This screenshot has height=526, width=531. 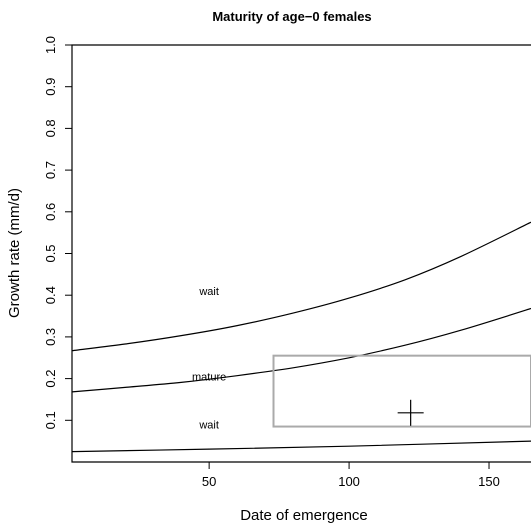 What do you see at coordinates (50, 379) in the screenshot?
I see `y-tick-label-0-2: 0.2` at bounding box center [50, 379].